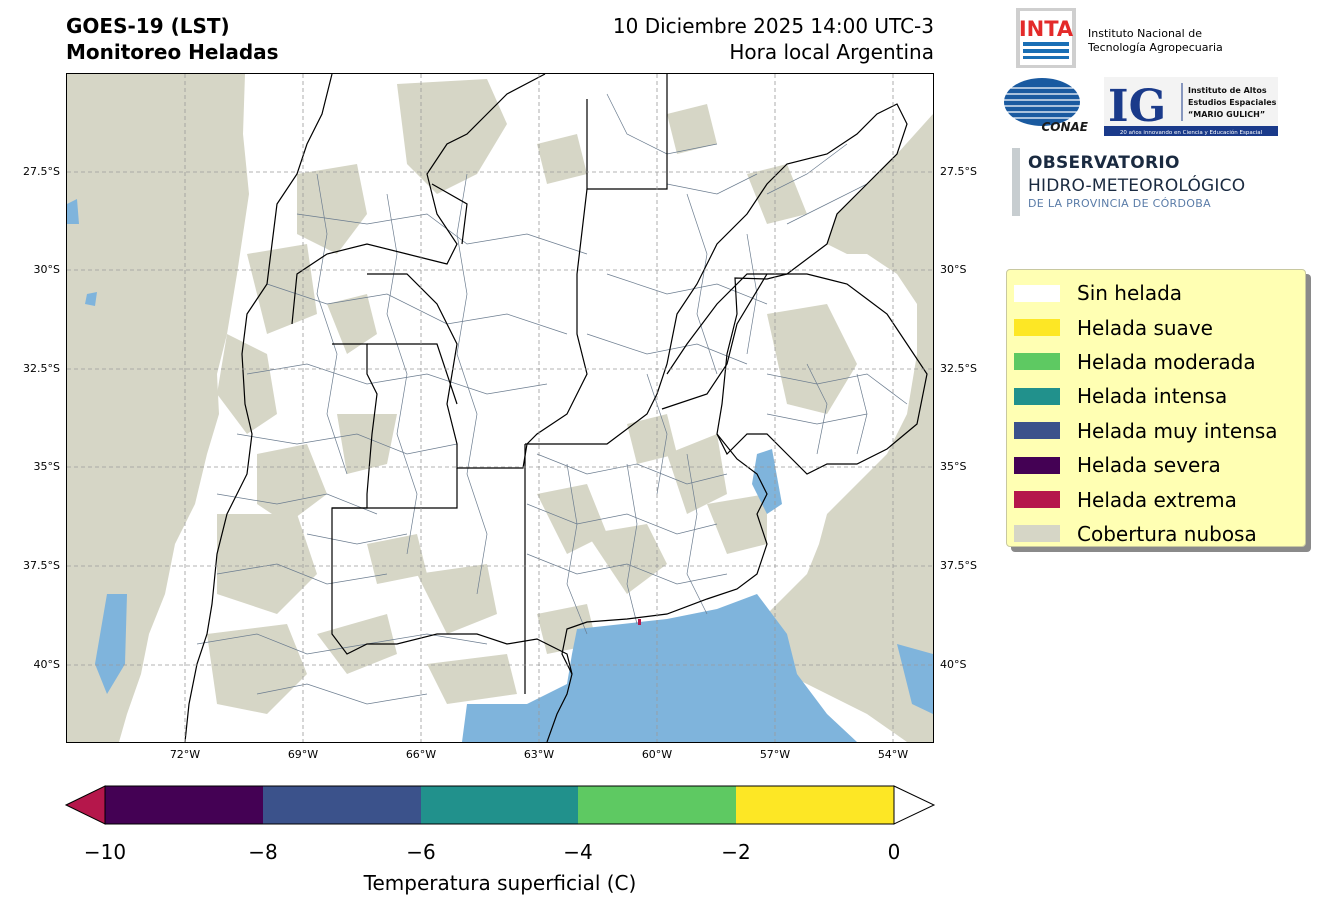  I want to click on conae-logo: CONAE, so click(1047, 106).